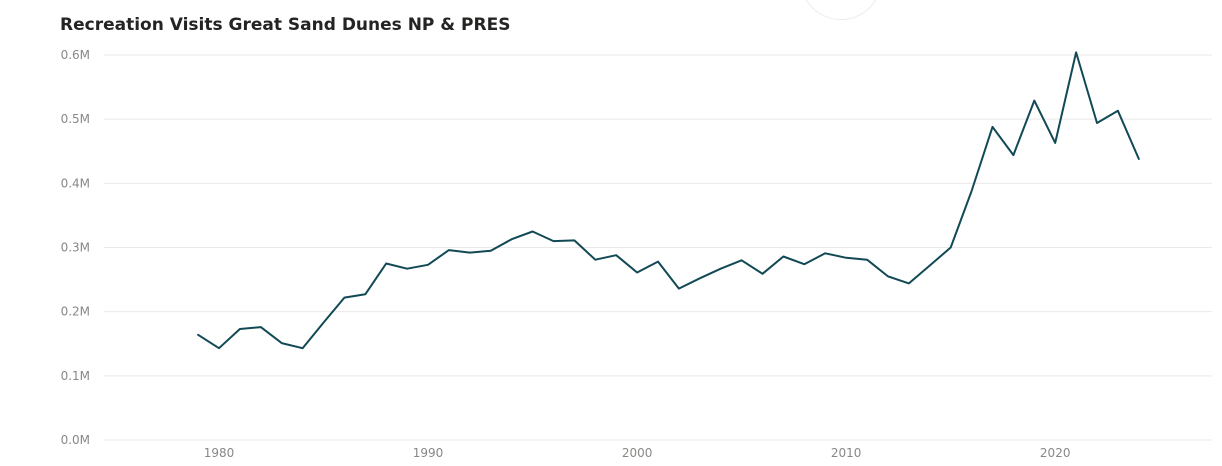 This screenshot has width=1222, height=466. I want to click on y-tick-label: 0.5M, so click(75, 119).